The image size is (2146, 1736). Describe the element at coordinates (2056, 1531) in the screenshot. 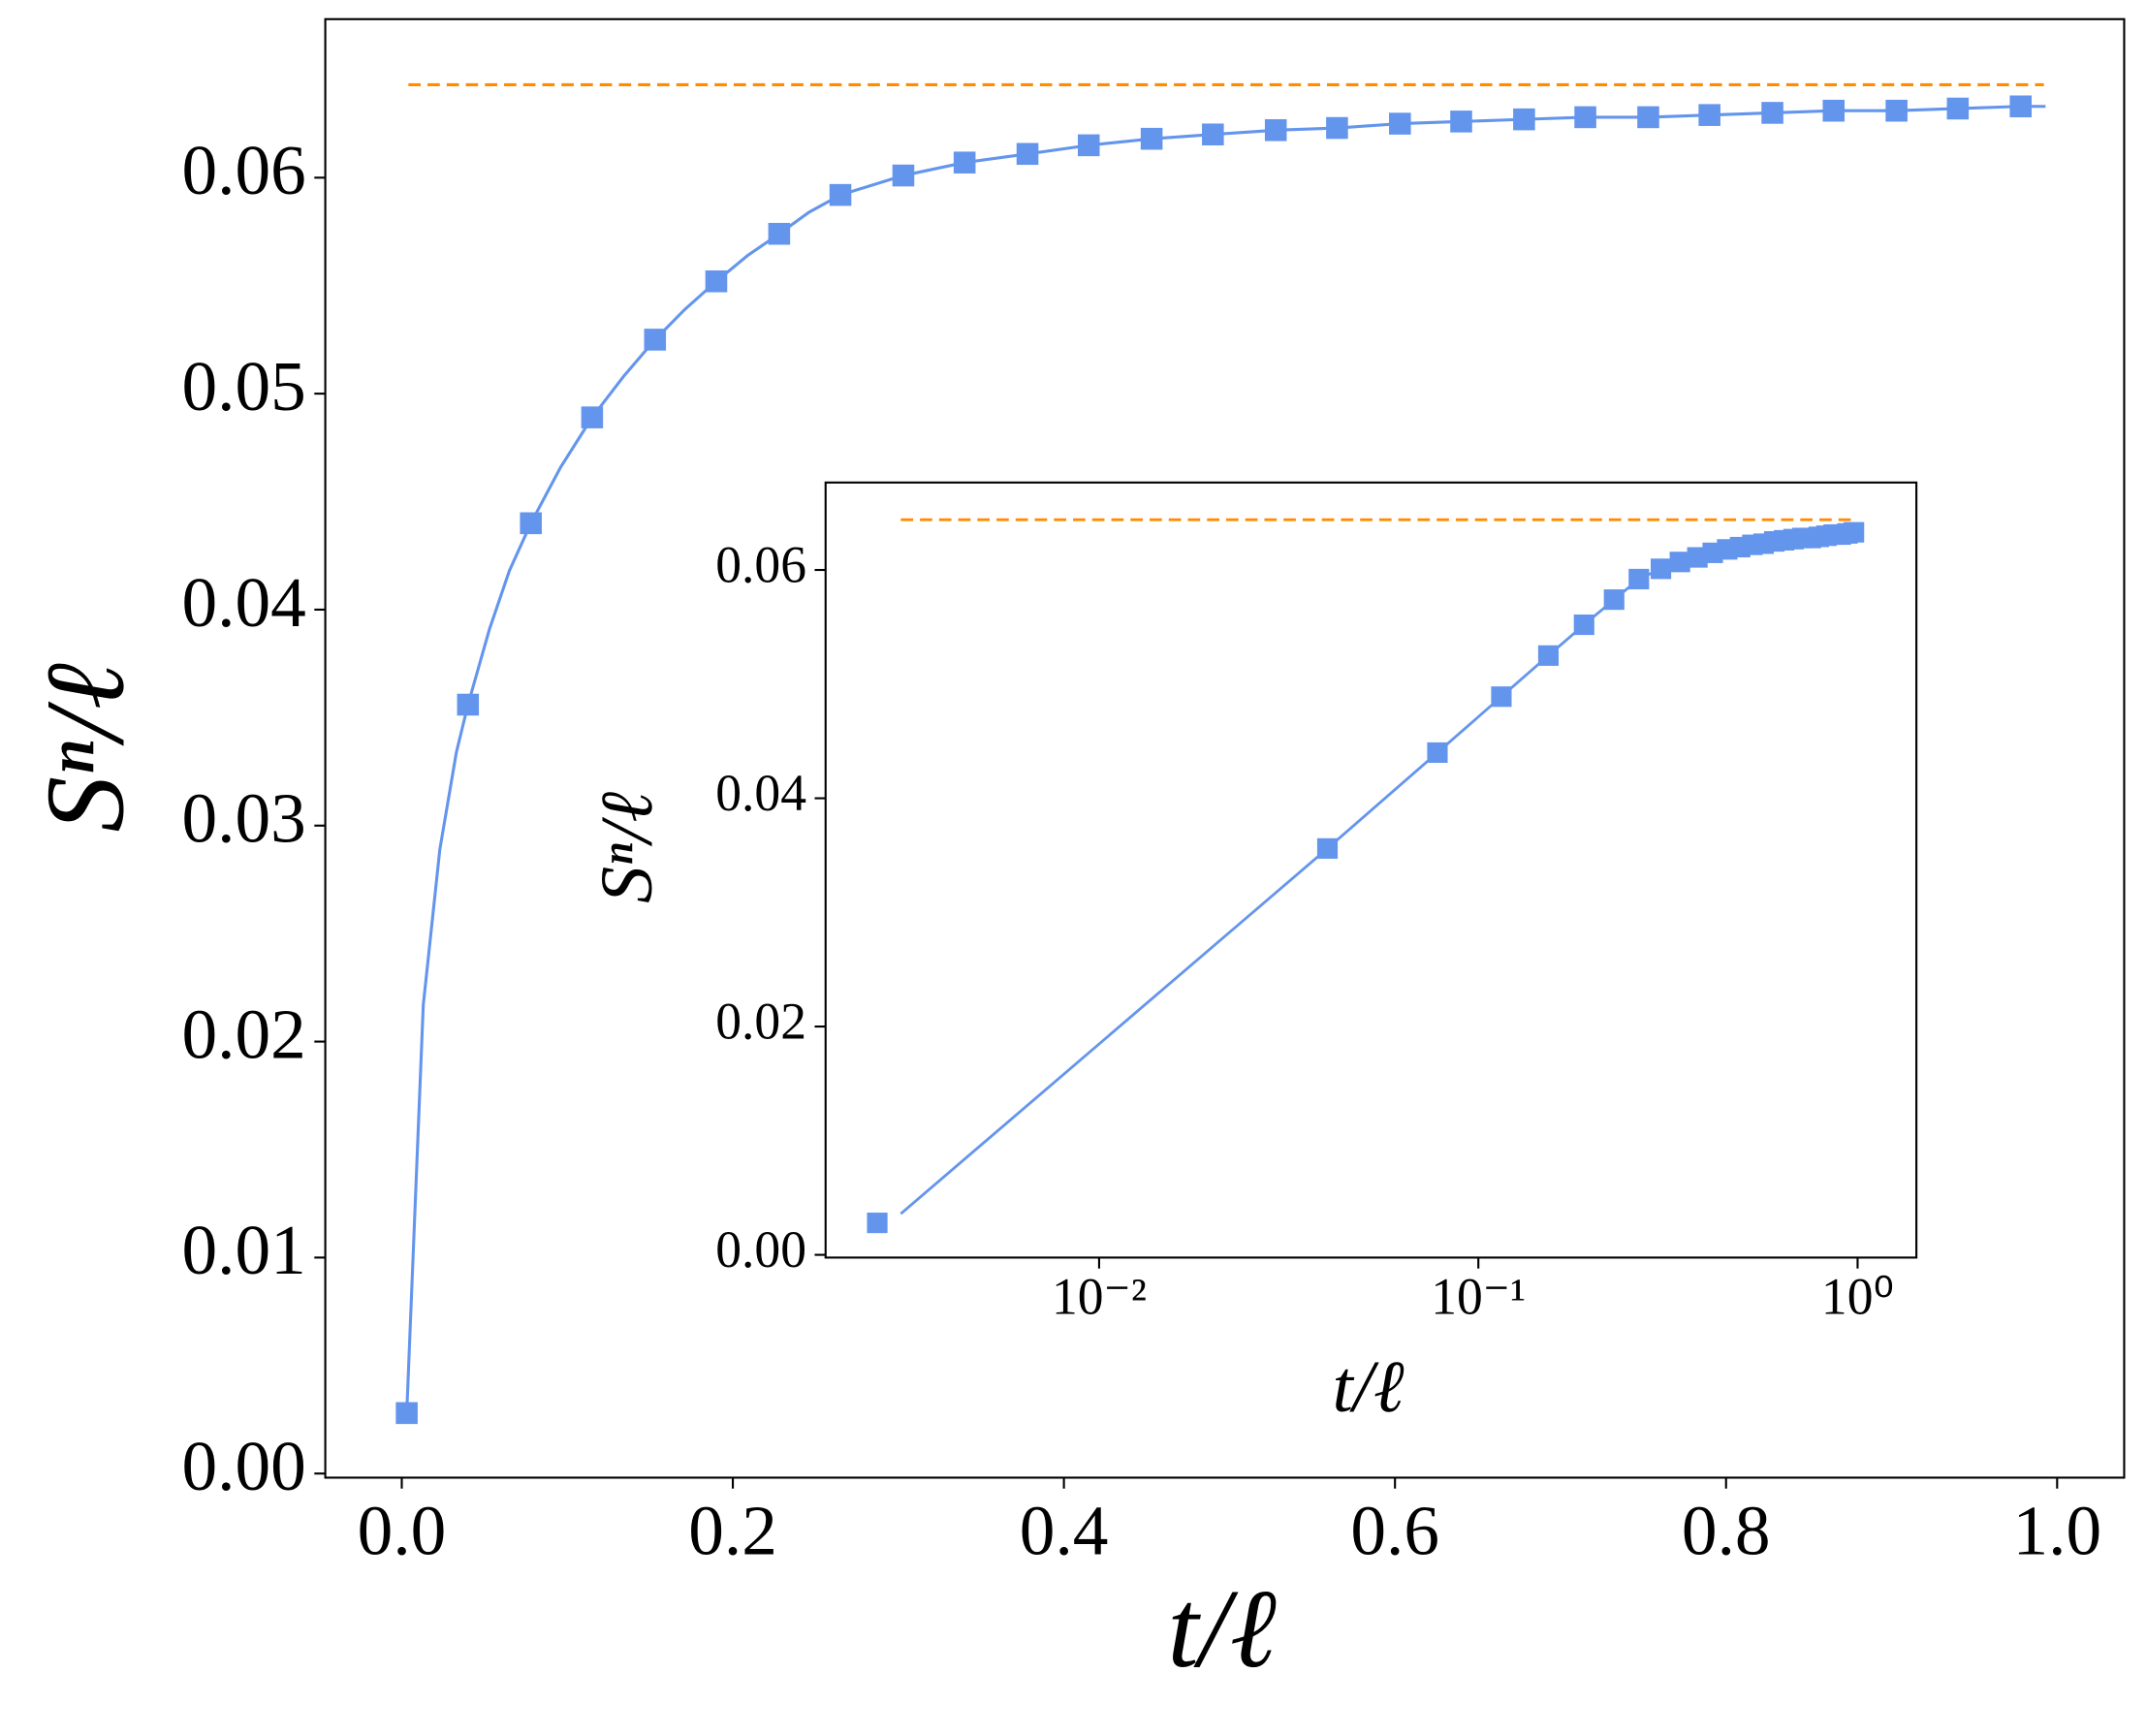

I see `x-tick-label: 1.0` at that location.